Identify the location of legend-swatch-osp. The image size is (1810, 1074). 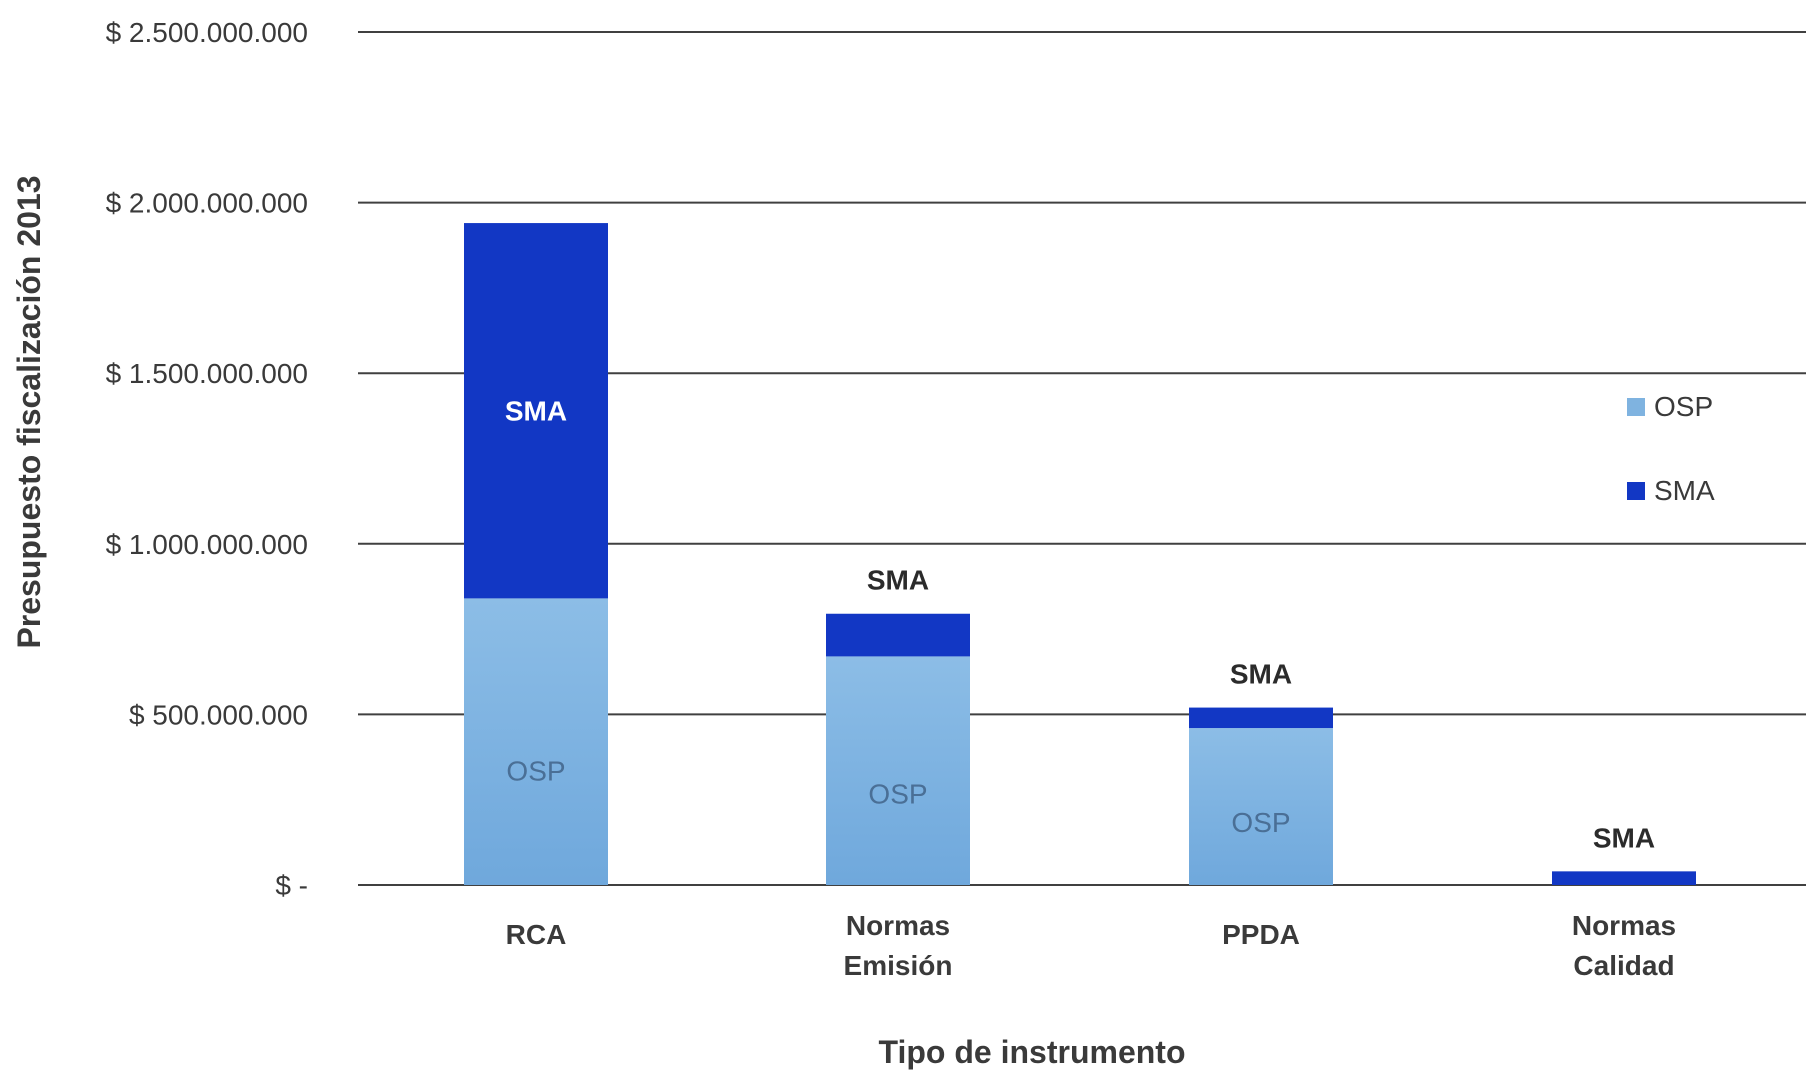
(1636, 407).